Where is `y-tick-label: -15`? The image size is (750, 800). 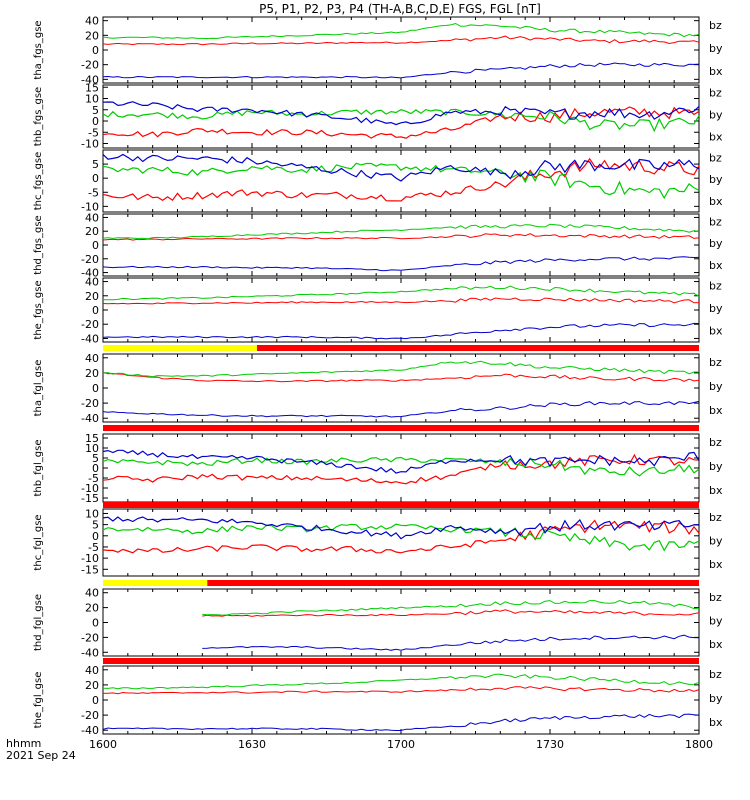 y-tick-label: -15 is located at coordinates (90, 569).